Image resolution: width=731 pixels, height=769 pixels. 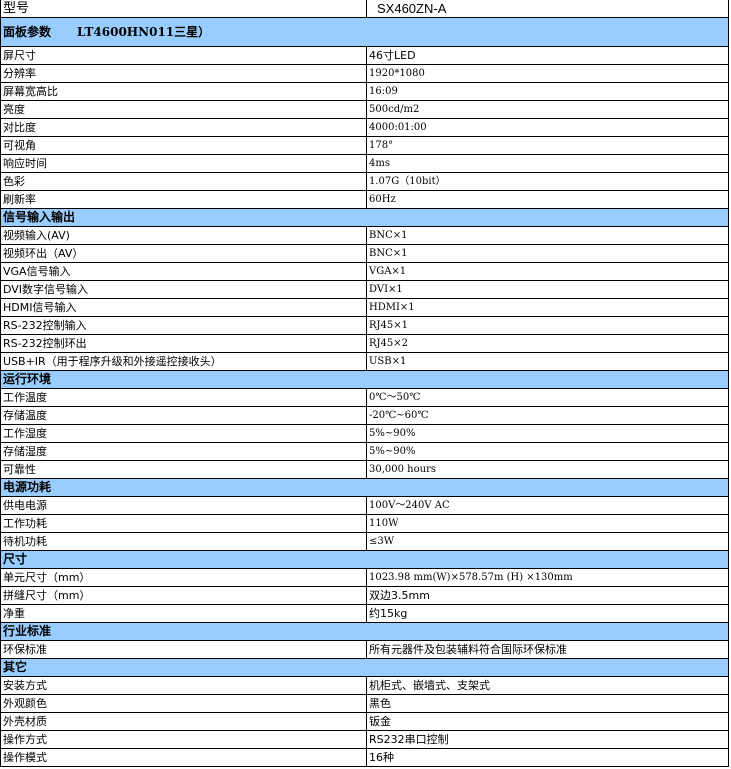 I want to click on spec-row: 环保标准 所有元器件及包装辅料符合国际环保标准, so click(x=364, y=649).